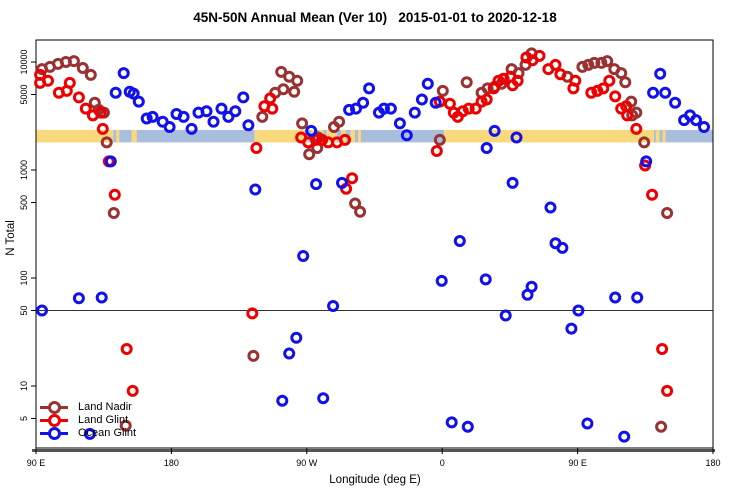 This screenshot has width=750, height=500. I want to click on legend-item-land-nadir: Land Nadir, so click(88, 407).